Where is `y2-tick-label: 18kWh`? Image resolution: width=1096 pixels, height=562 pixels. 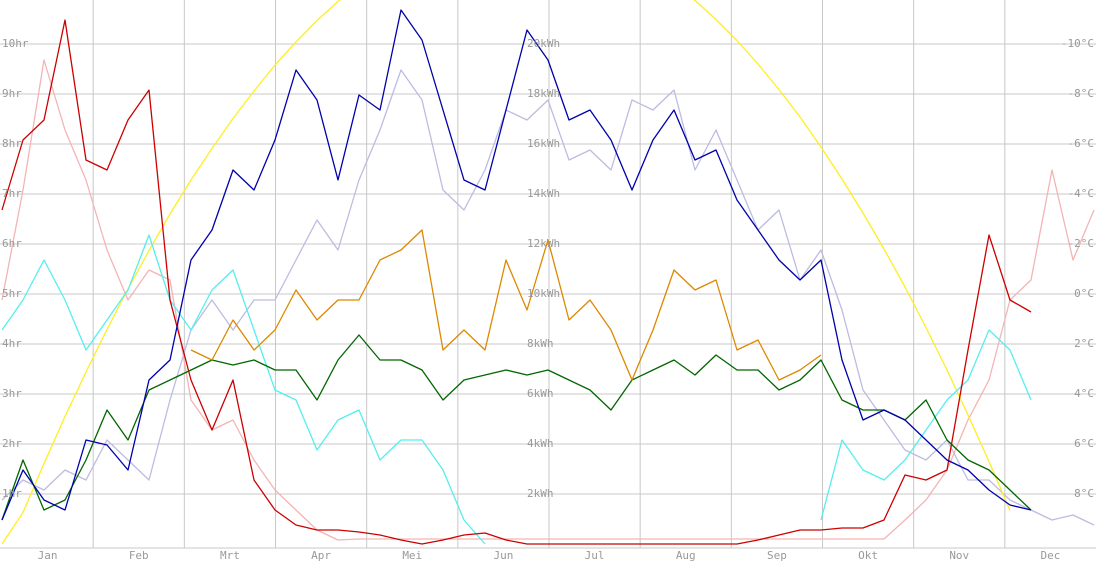
y2-tick-label: 18kWh is located at coordinates (543, 93).